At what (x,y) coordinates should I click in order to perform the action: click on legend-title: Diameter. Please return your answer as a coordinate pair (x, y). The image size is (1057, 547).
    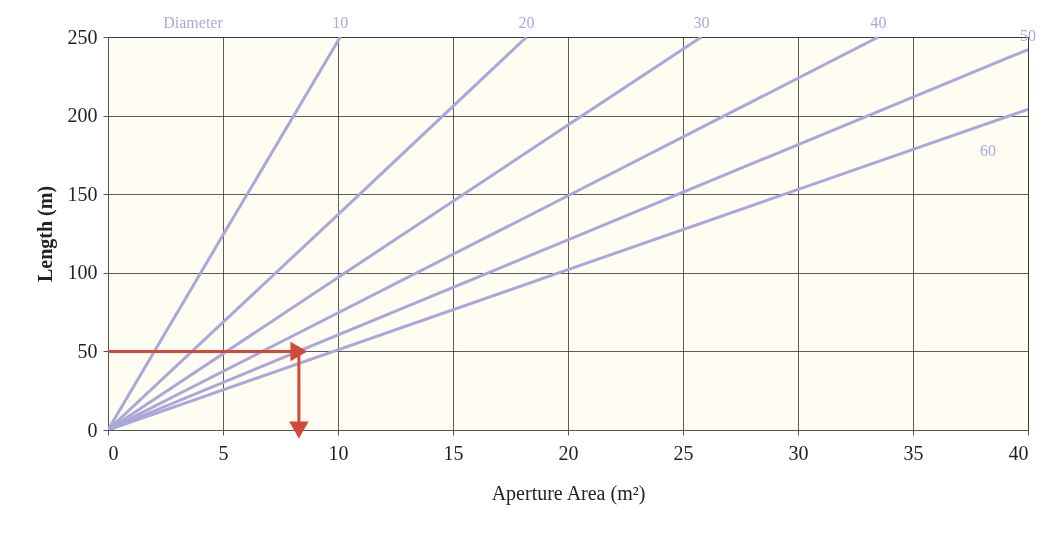
    Looking at the image, I should click on (193, 22).